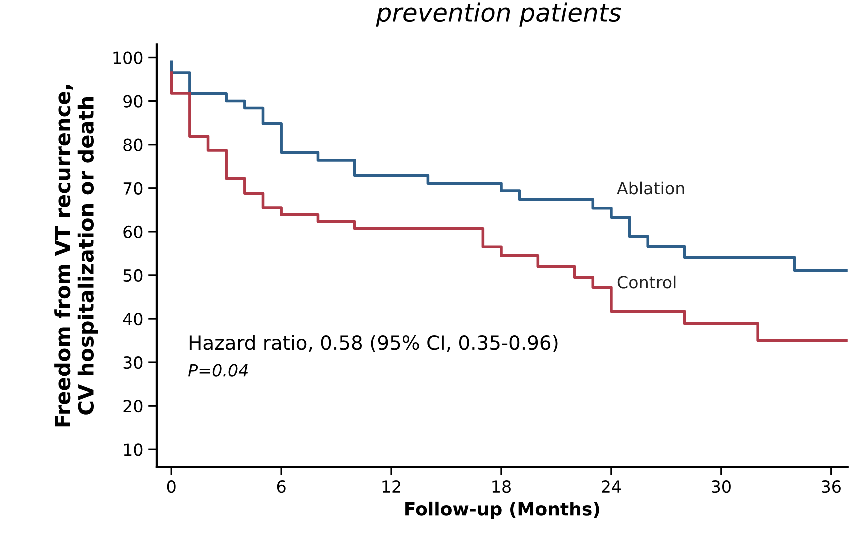  What do you see at coordinates (128, 58) in the screenshot?
I see `y-tick-label: 100` at bounding box center [128, 58].